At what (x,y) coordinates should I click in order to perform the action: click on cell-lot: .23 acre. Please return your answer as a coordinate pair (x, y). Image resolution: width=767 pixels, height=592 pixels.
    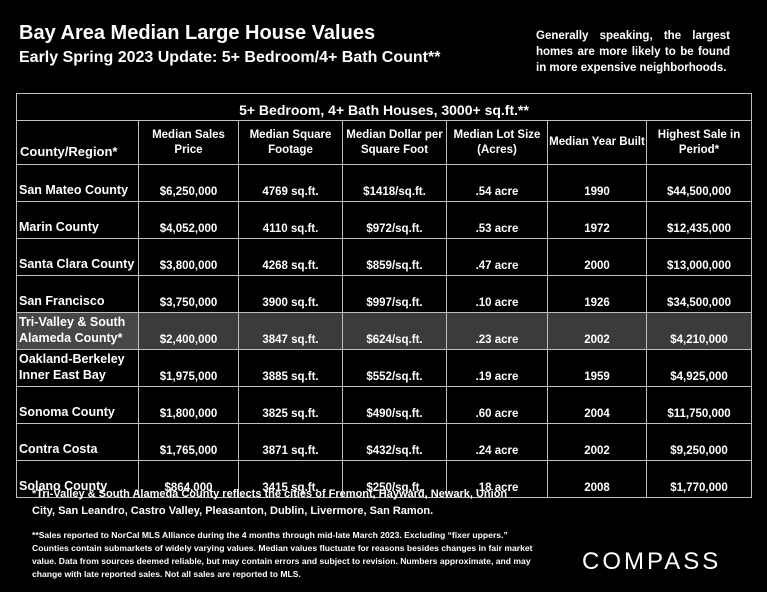
    Looking at the image, I should click on (497, 331).